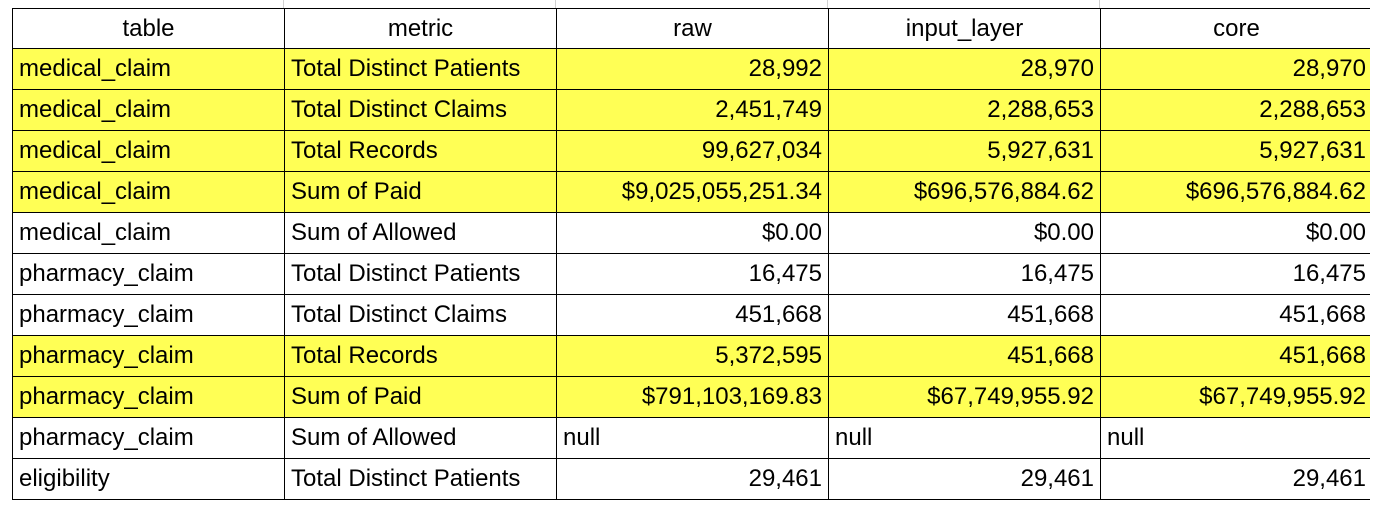  I want to click on cell-input-layer: 2,288,653, so click(964, 110).